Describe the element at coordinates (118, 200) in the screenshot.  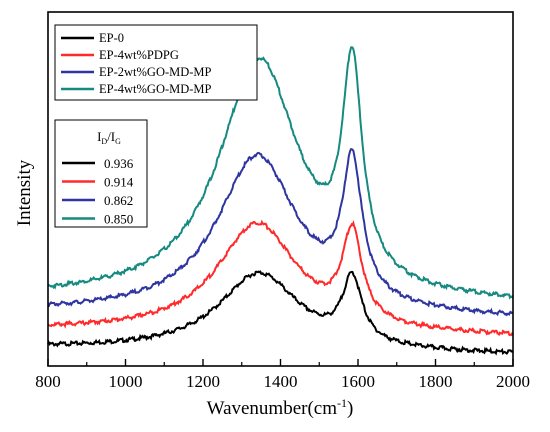
I see `ratio-value-3: 0.862` at that location.